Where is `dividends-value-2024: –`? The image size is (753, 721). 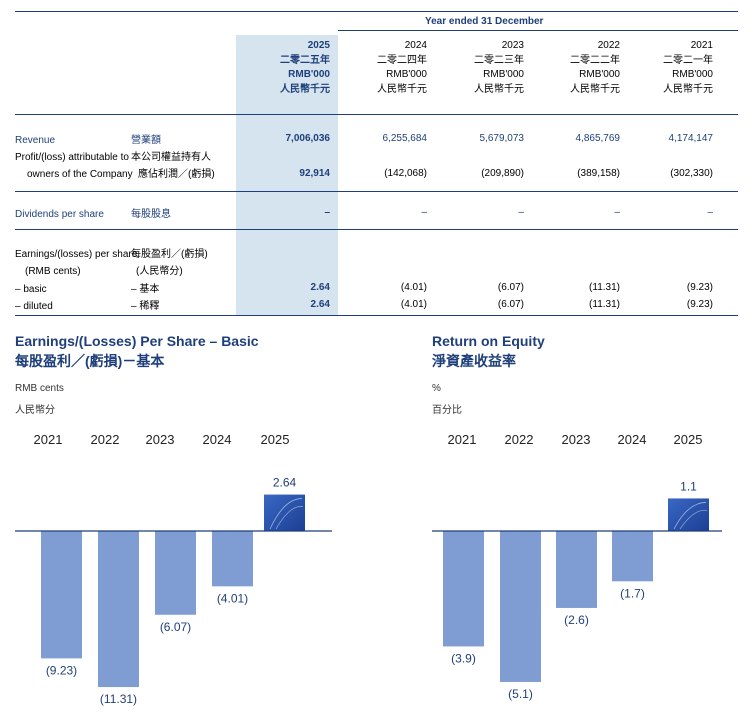 dividends-value-2024: – is located at coordinates (424, 212).